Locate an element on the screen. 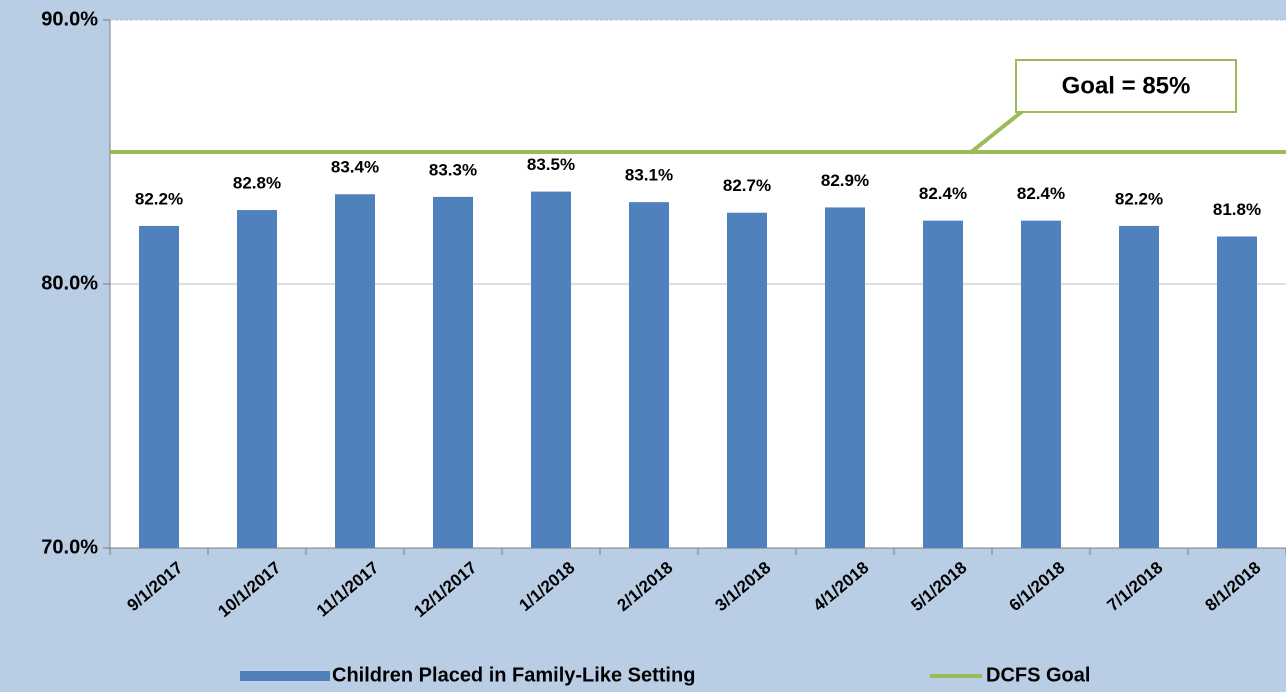 The height and width of the screenshot is (692, 1286). x-tick-label: 9/1/2017 is located at coordinates (155, 586).